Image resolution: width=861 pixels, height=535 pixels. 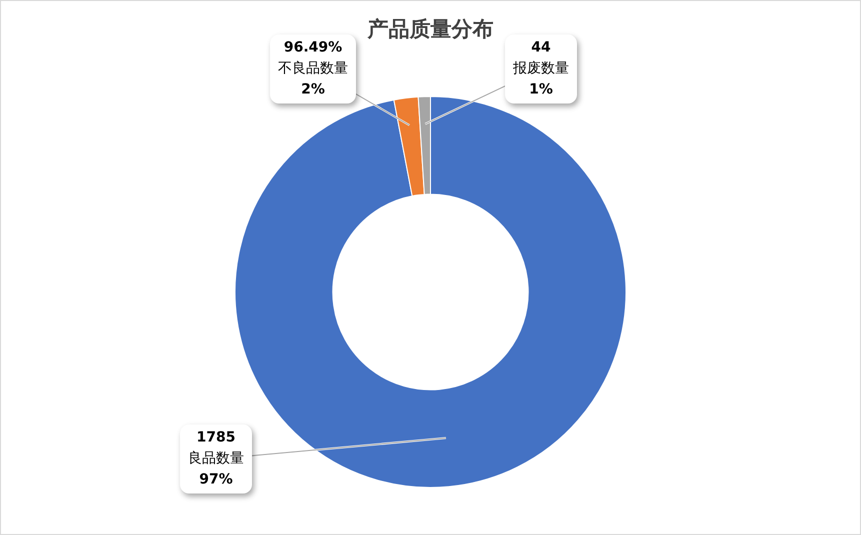 What do you see at coordinates (313, 90) in the screenshot?
I see `data-label: 2%` at bounding box center [313, 90].